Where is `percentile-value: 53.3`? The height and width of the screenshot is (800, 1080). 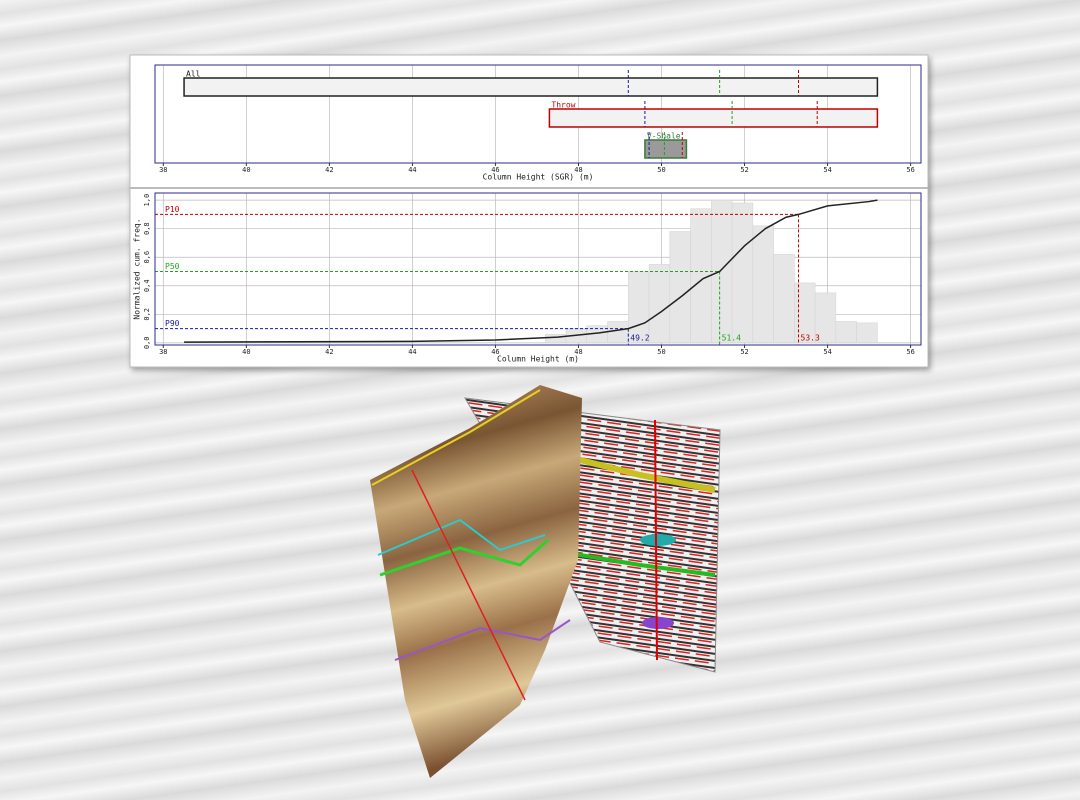 percentile-value: 53.3 is located at coordinates (810, 338).